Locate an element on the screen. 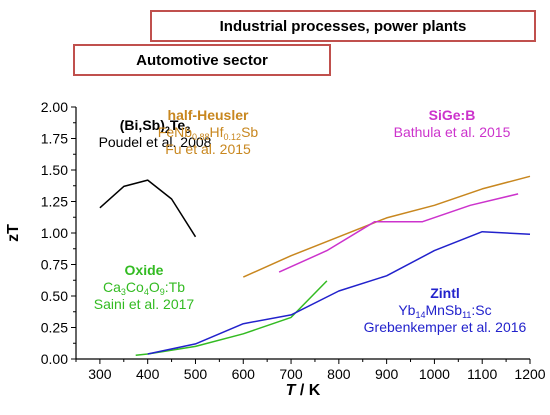 The height and width of the screenshot is (415, 550). zintl-formula: Yb14MnSb11:Sc is located at coordinates (445, 311).